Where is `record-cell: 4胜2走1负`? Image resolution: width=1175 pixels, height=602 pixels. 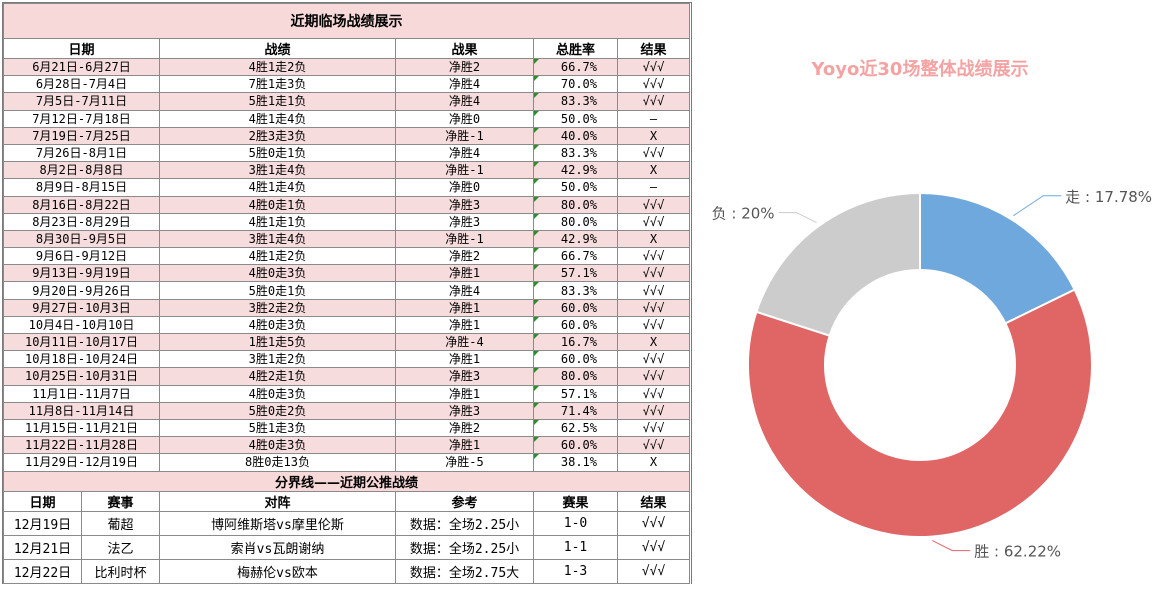
record-cell: 4胜2走1负 is located at coordinates (277, 376).